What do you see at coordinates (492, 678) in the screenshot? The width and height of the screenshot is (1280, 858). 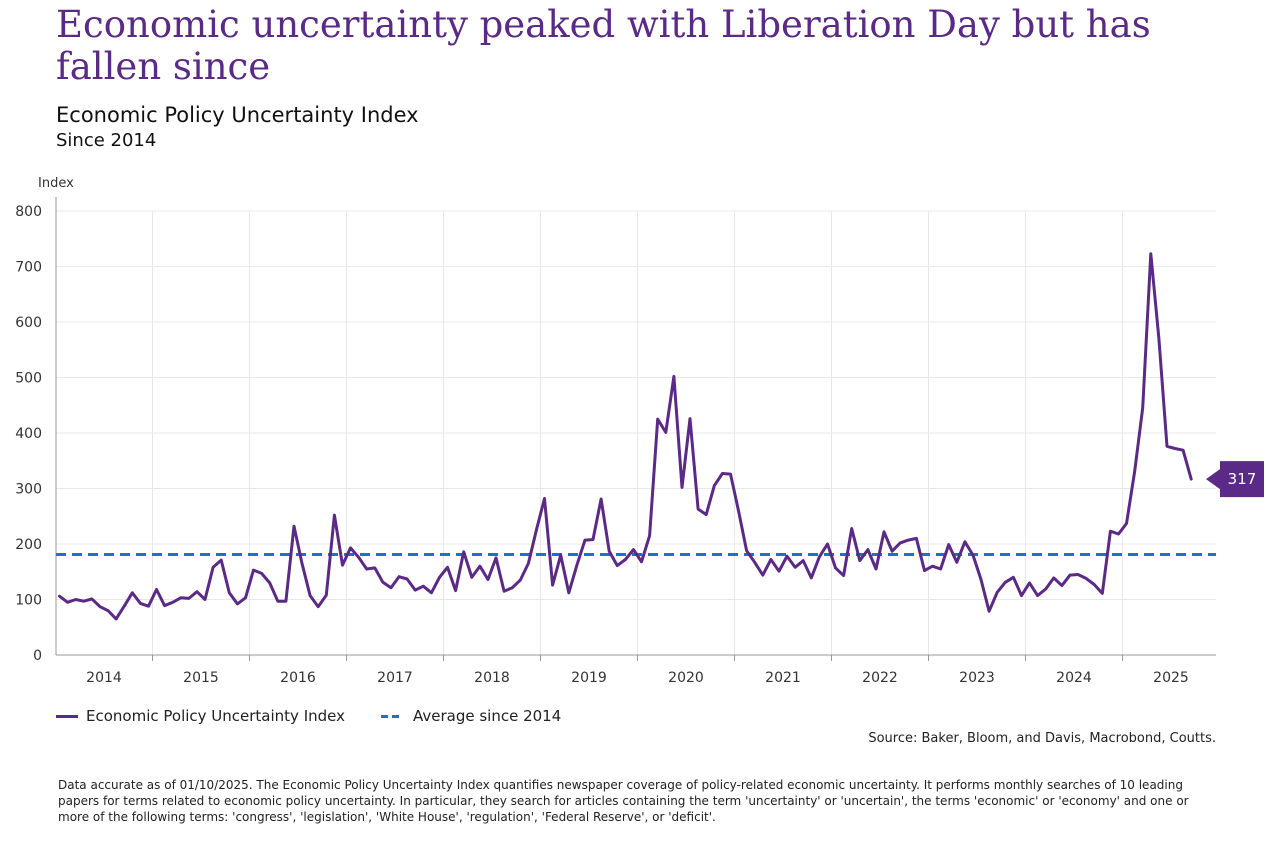 I see `x-tick-label: 2018` at bounding box center [492, 678].